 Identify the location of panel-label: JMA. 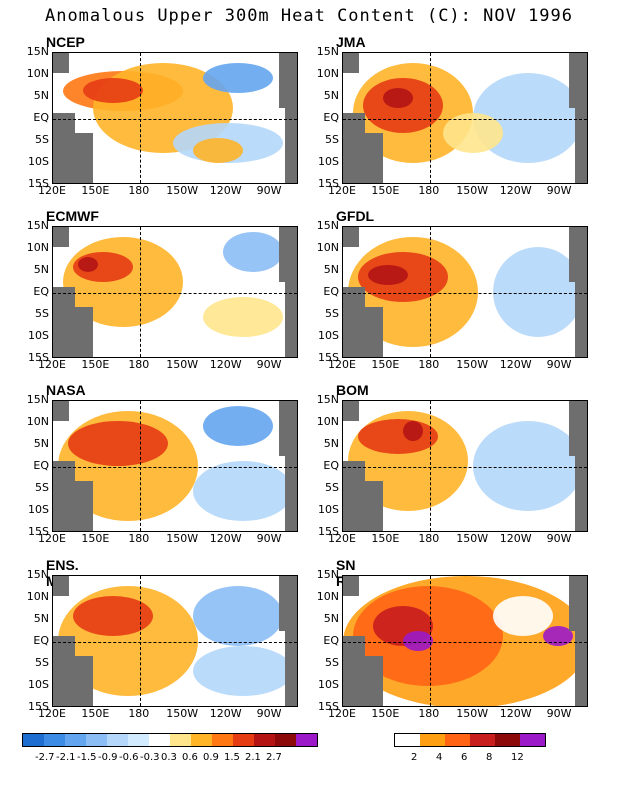
(351, 42).